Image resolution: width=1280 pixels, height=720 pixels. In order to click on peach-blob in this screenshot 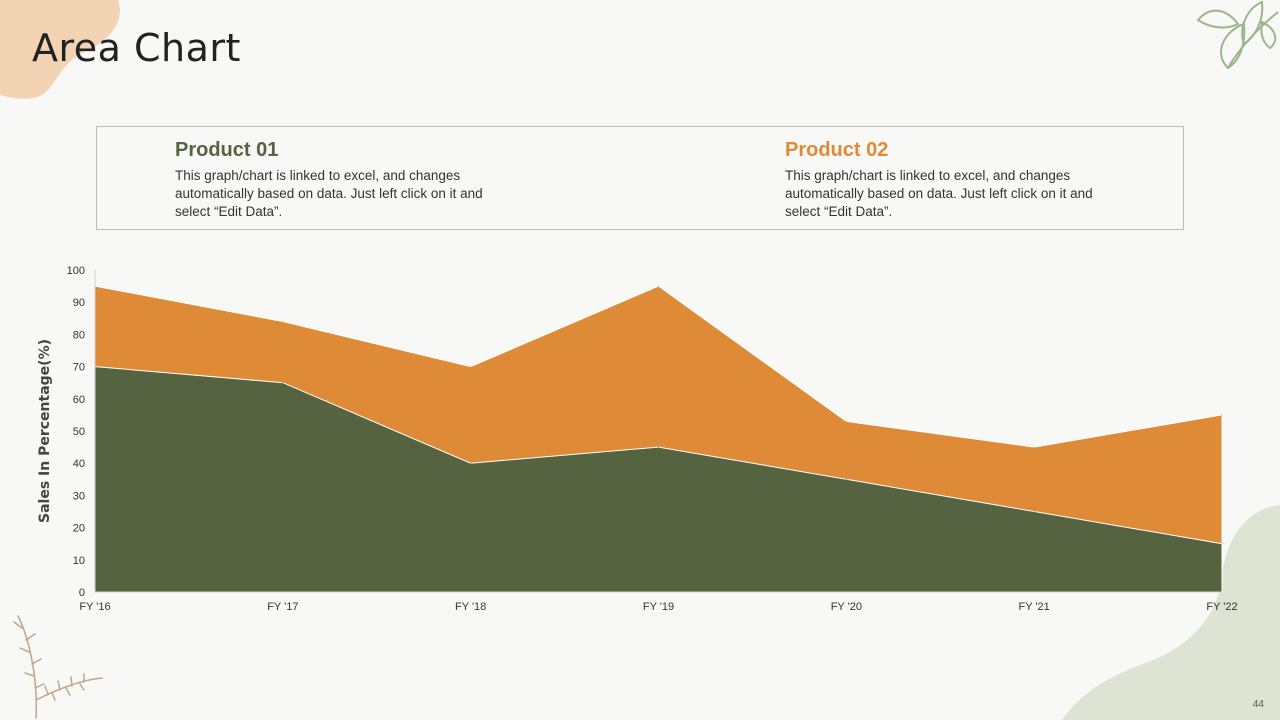, I will do `click(60, 49)`.